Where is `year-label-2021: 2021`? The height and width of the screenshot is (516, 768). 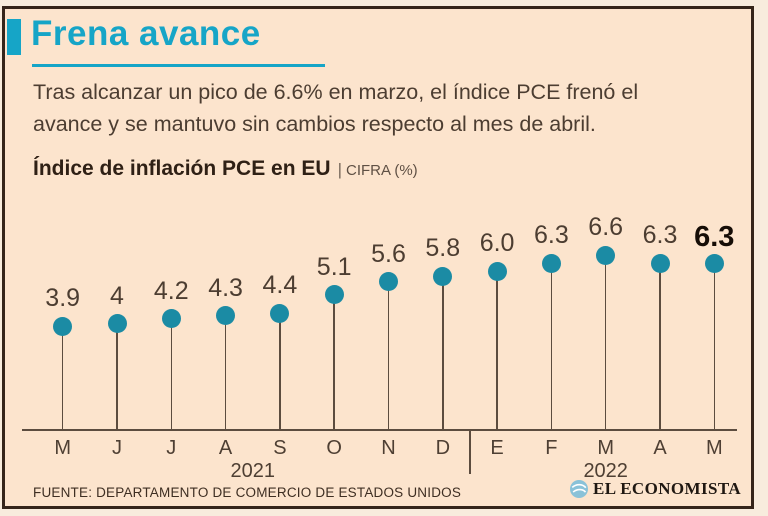 year-label-2021: 2021 is located at coordinates (253, 471).